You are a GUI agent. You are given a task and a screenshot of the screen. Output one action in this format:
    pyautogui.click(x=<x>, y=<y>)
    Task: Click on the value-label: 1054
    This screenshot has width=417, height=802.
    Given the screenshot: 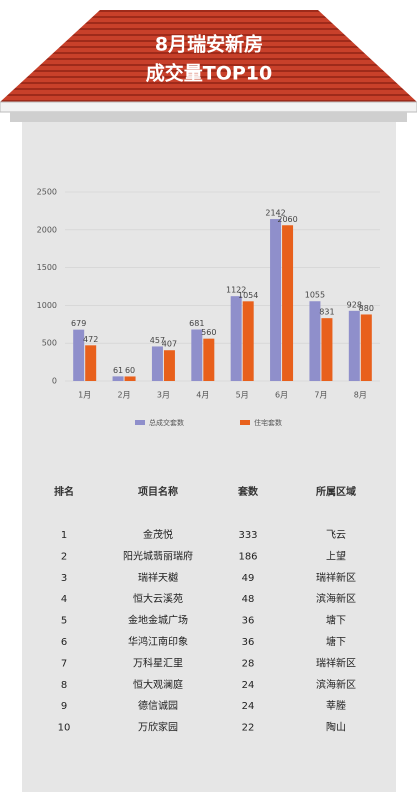 What is the action you would take?
    pyautogui.click(x=248, y=295)
    